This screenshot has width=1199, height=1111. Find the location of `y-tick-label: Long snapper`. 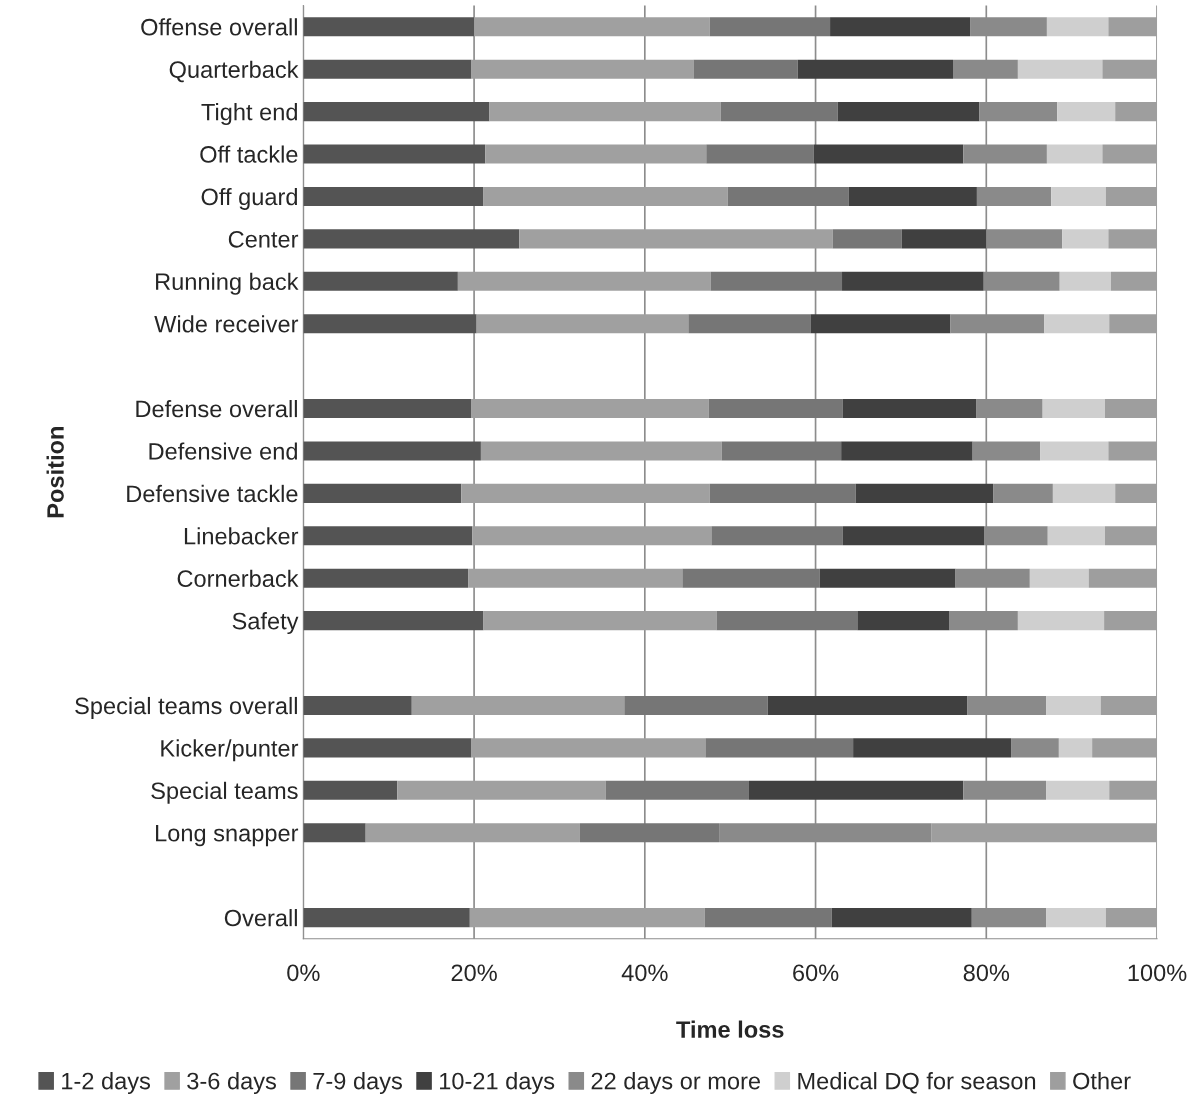

y-tick-label: Long snapper is located at coordinates (227, 836).